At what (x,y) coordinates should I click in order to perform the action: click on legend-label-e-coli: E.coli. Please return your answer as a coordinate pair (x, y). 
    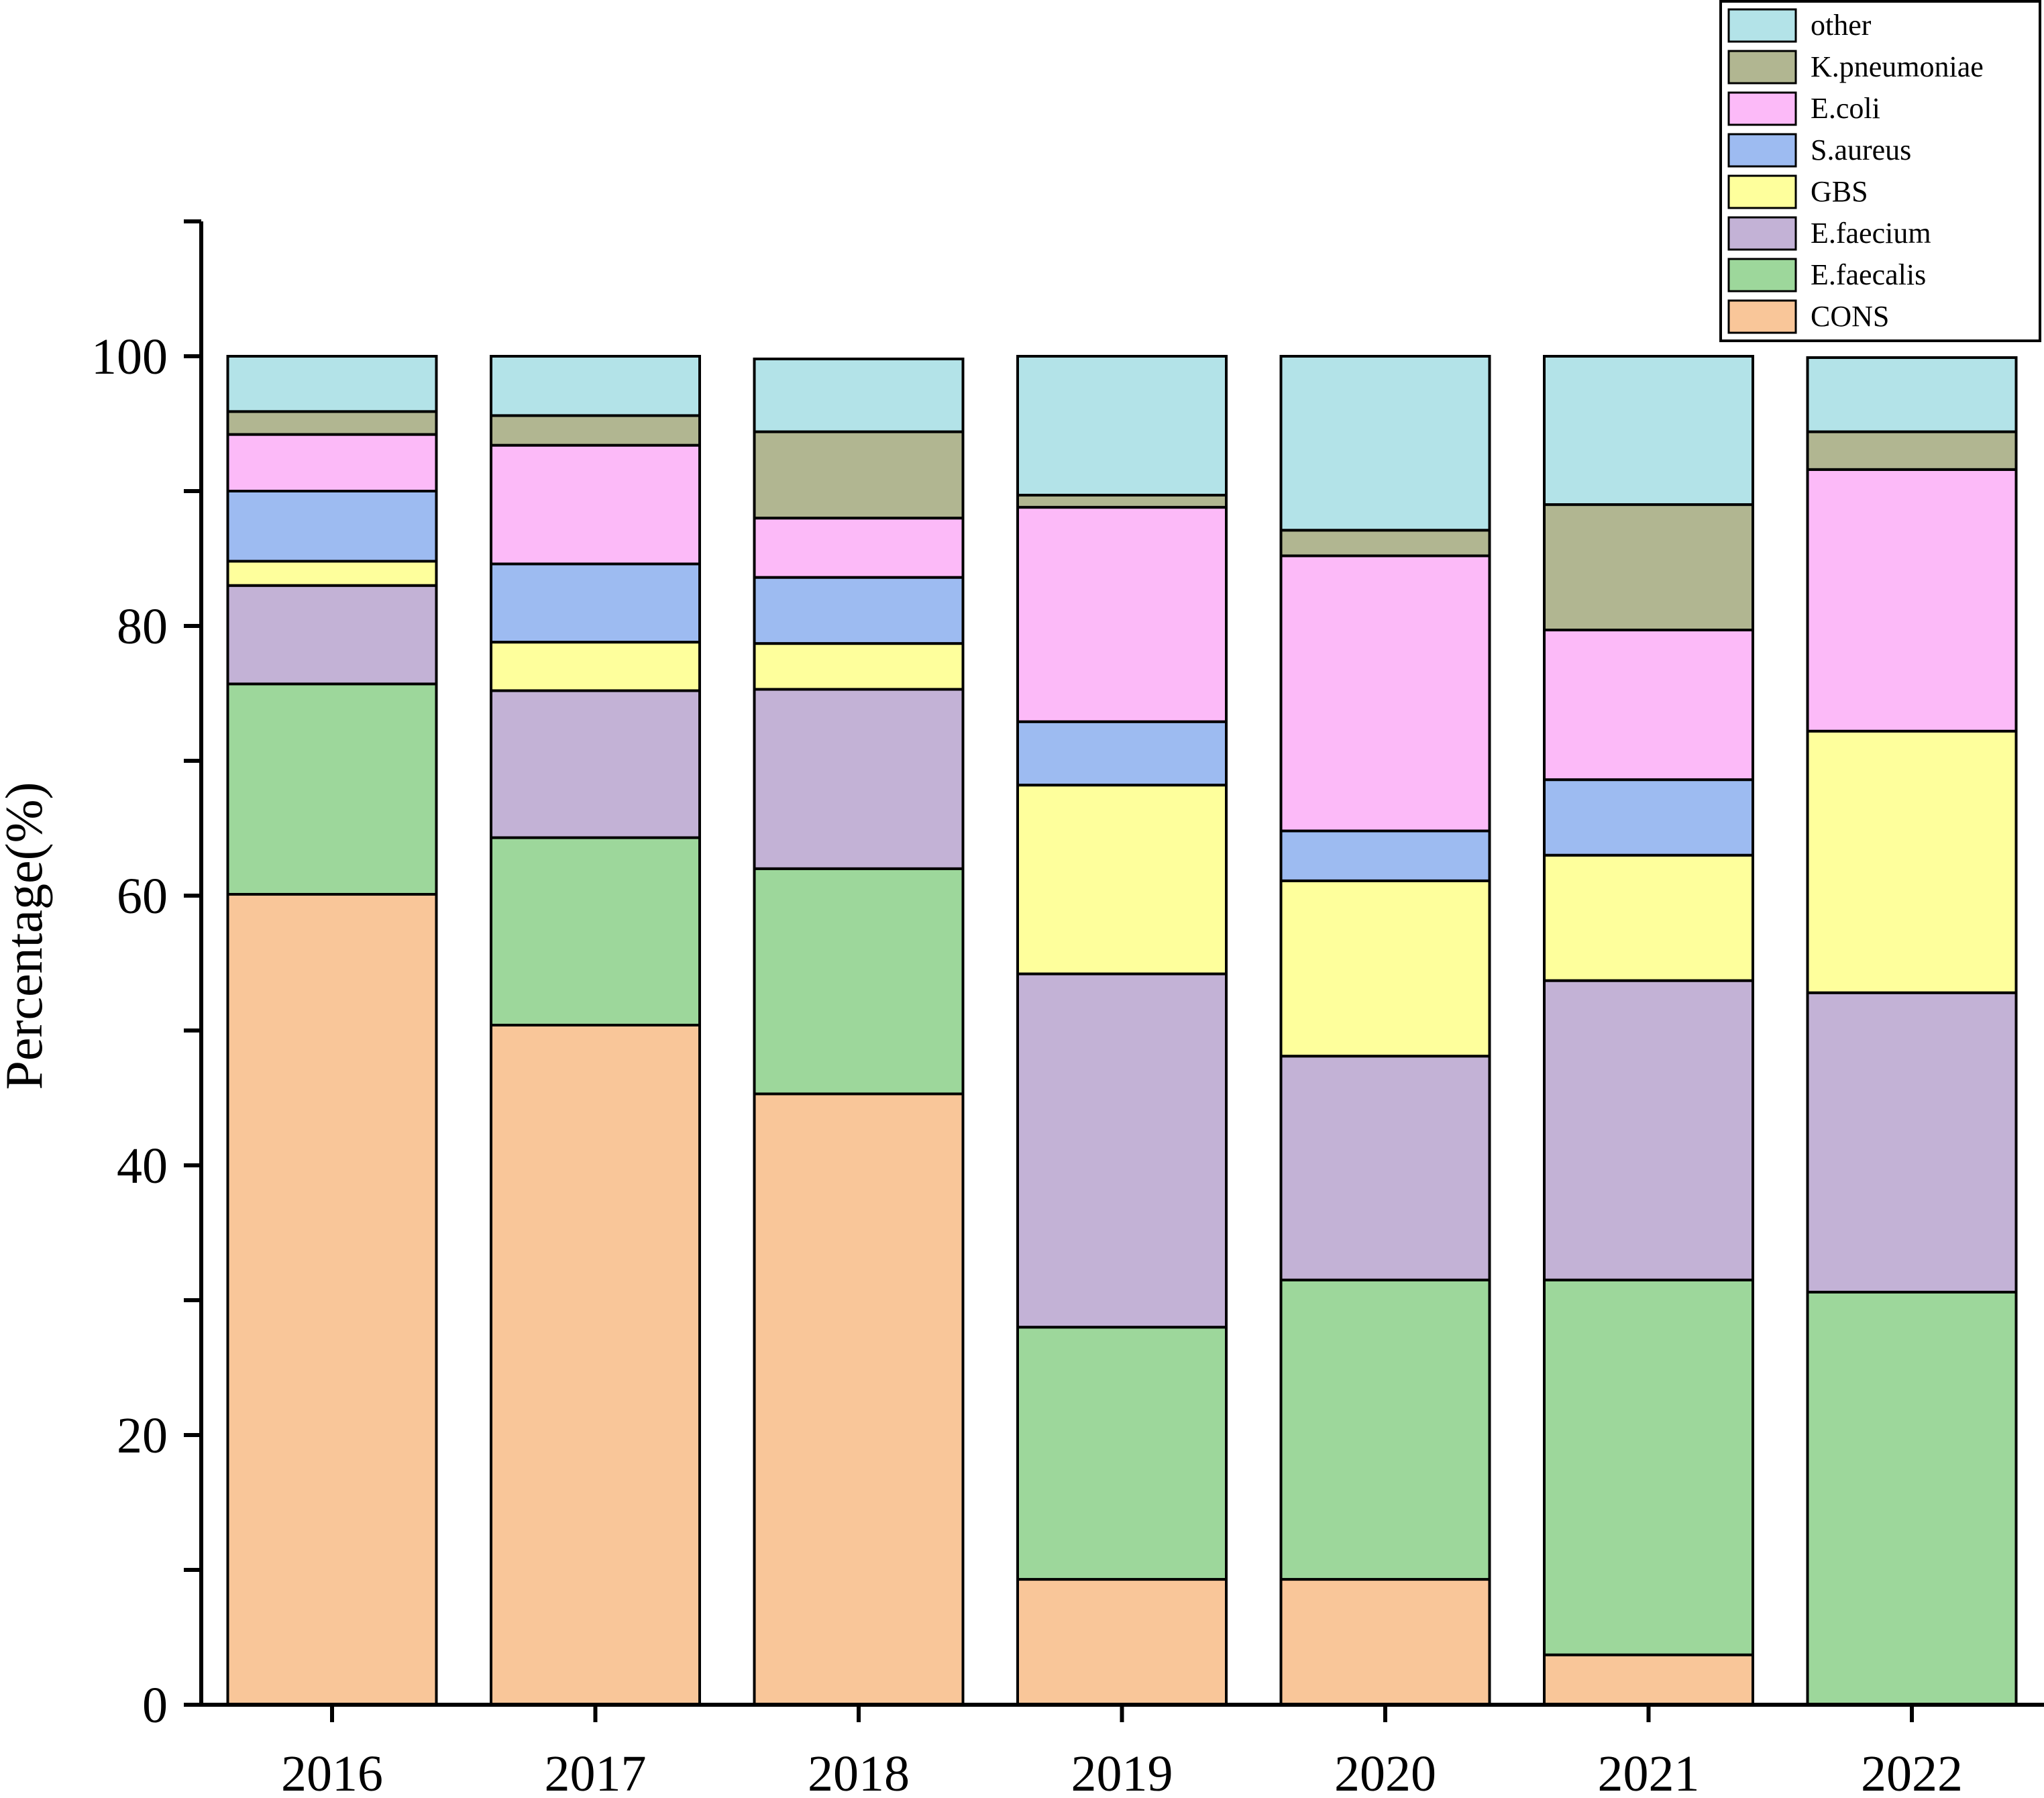
    Looking at the image, I should click on (1845, 109).